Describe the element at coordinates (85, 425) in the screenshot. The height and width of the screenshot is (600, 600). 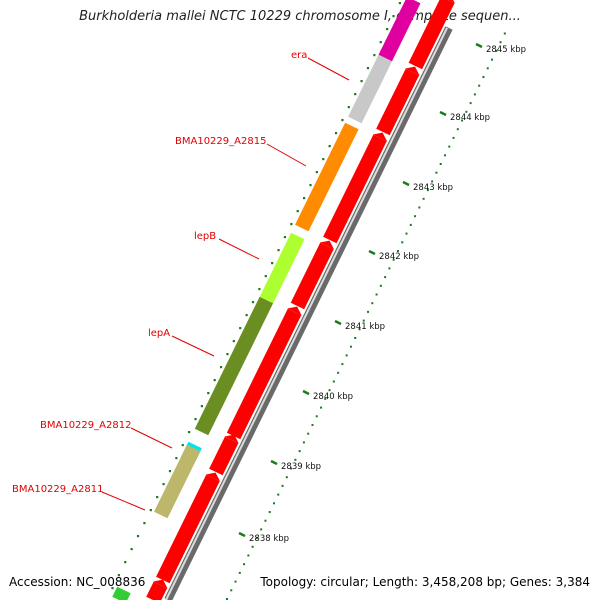
I see `gene-label-BMA10229_A2812: BMA10229_A2812` at that location.